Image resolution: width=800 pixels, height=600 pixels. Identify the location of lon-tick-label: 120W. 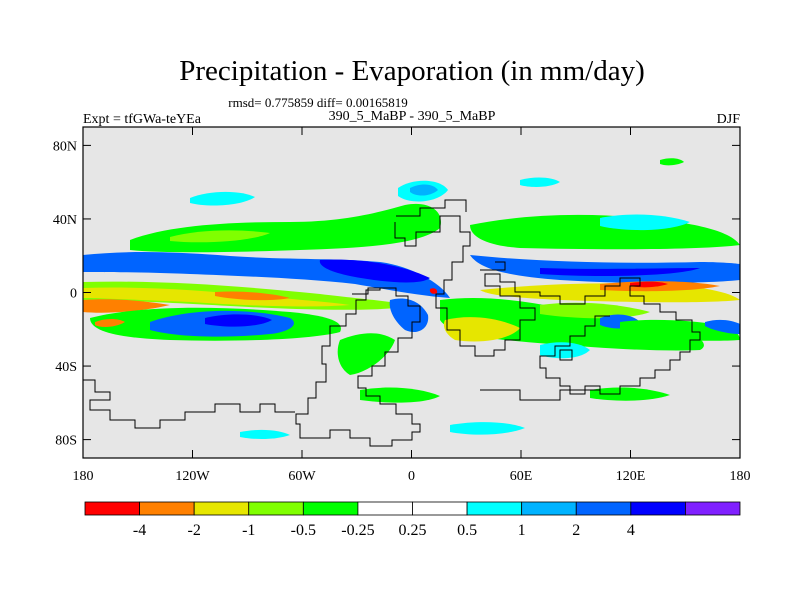
(192, 476).